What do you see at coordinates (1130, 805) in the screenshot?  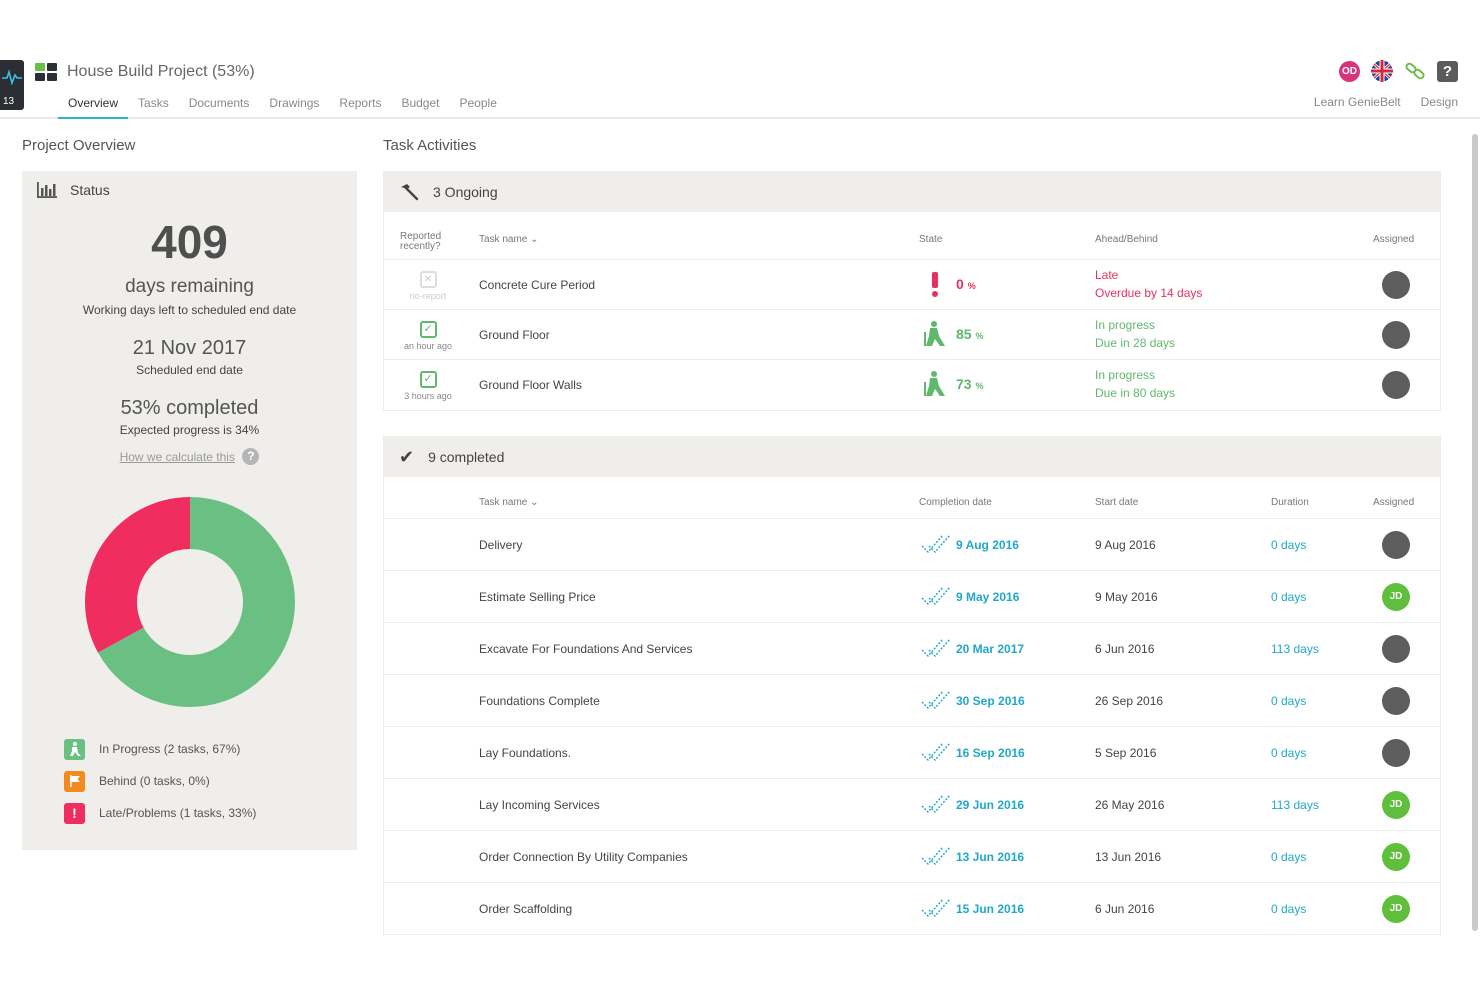 I see `start-date: 26 May 2016` at bounding box center [1130, 805].